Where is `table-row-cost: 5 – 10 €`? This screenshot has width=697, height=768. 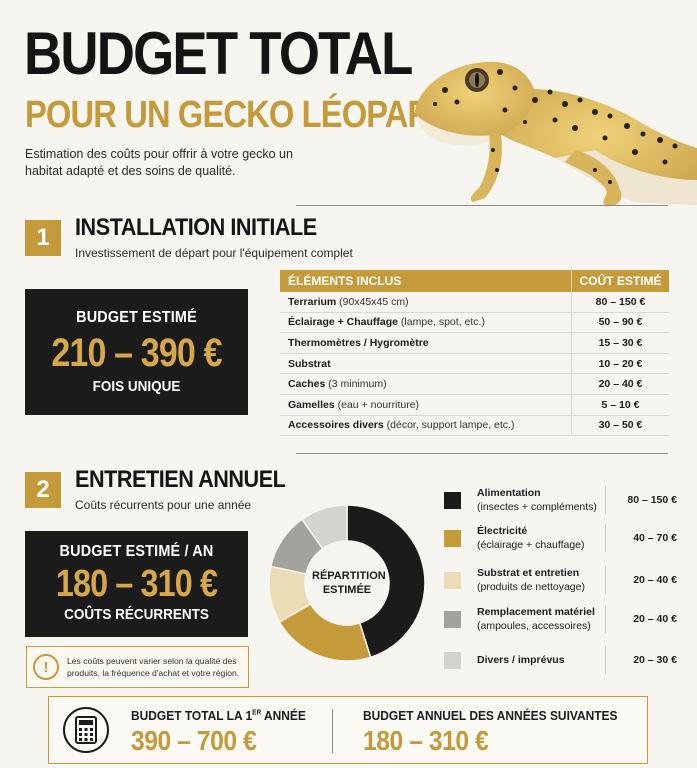 table-row-cost: 5 – 10 € is located at coordinates (620, 404).